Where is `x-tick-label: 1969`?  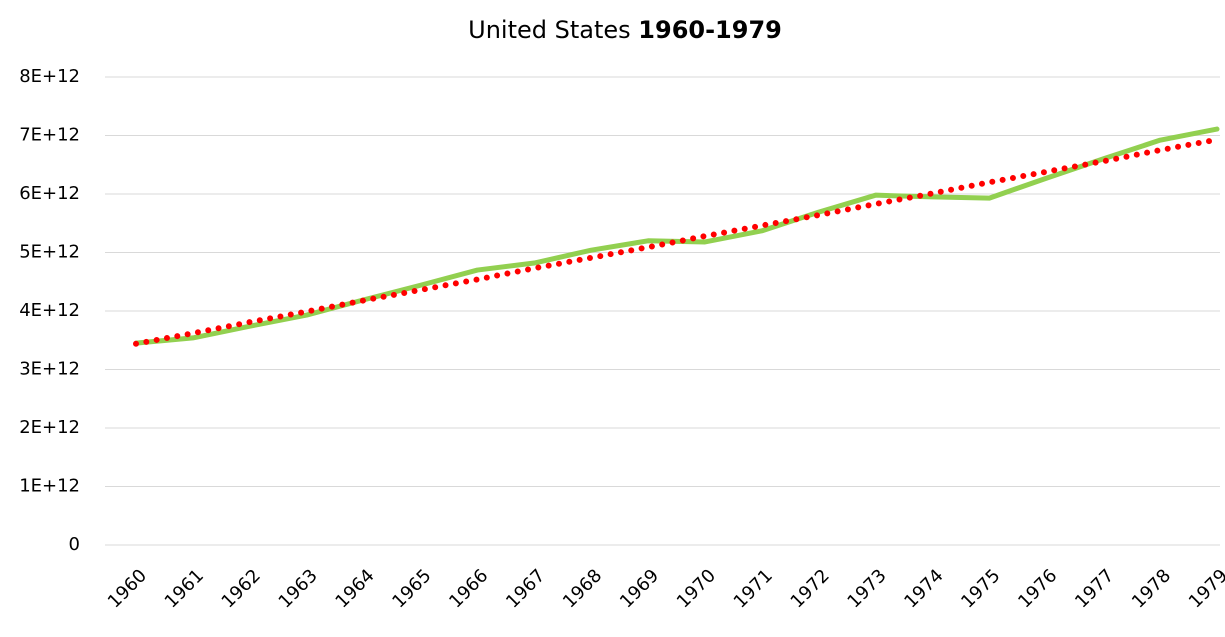
x-tick-label: 1969 is located at coordinates (639, 588).